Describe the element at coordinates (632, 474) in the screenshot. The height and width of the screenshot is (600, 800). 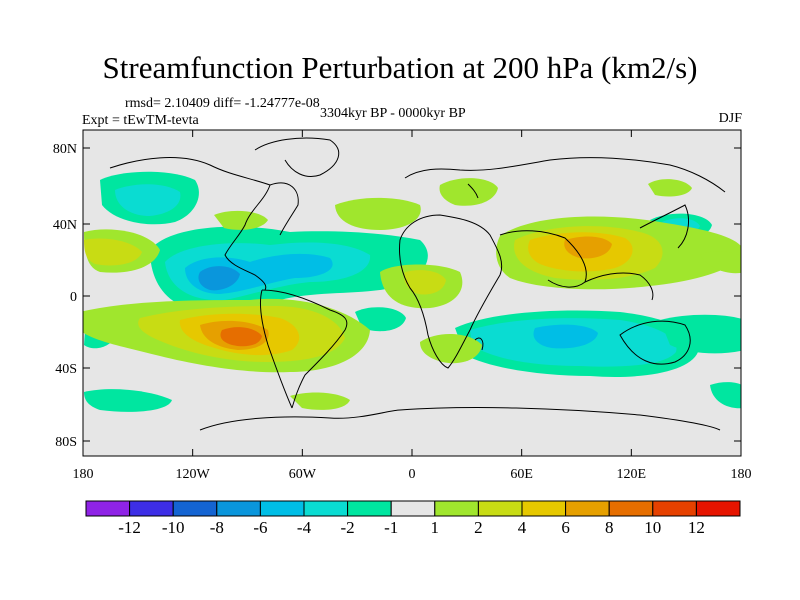
I see `x-tick-label: 120E` at that location.